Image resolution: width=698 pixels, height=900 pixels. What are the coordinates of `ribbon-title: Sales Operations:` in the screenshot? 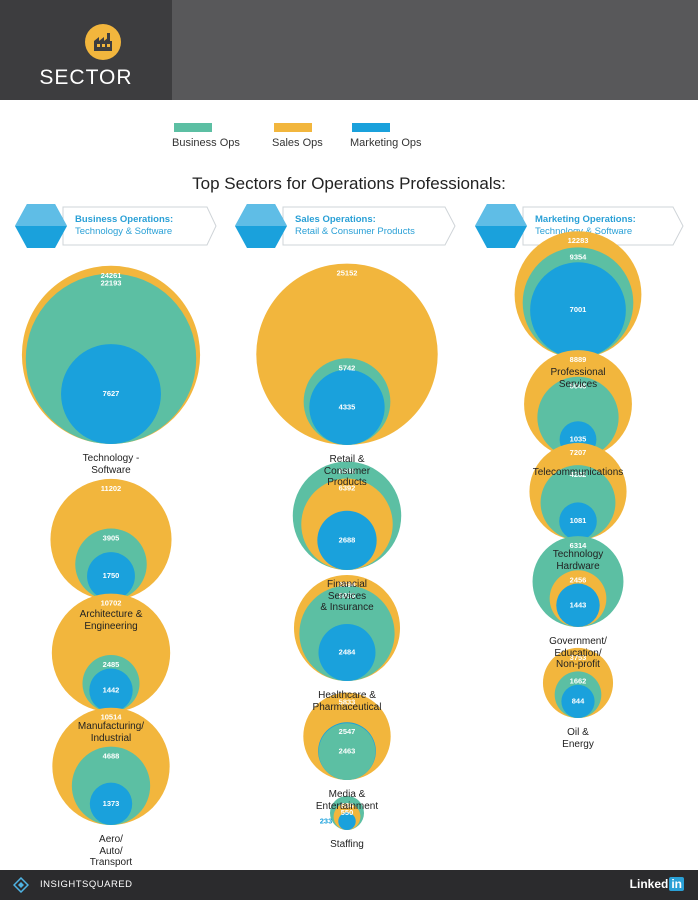 It's located at (335, 219).